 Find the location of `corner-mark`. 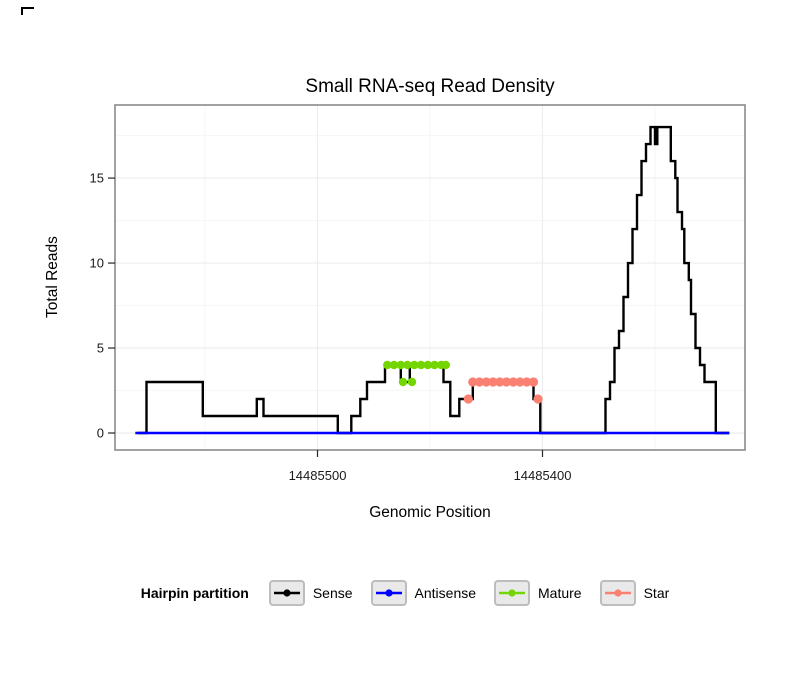

corner-mark is located at coordinates (27, 11).